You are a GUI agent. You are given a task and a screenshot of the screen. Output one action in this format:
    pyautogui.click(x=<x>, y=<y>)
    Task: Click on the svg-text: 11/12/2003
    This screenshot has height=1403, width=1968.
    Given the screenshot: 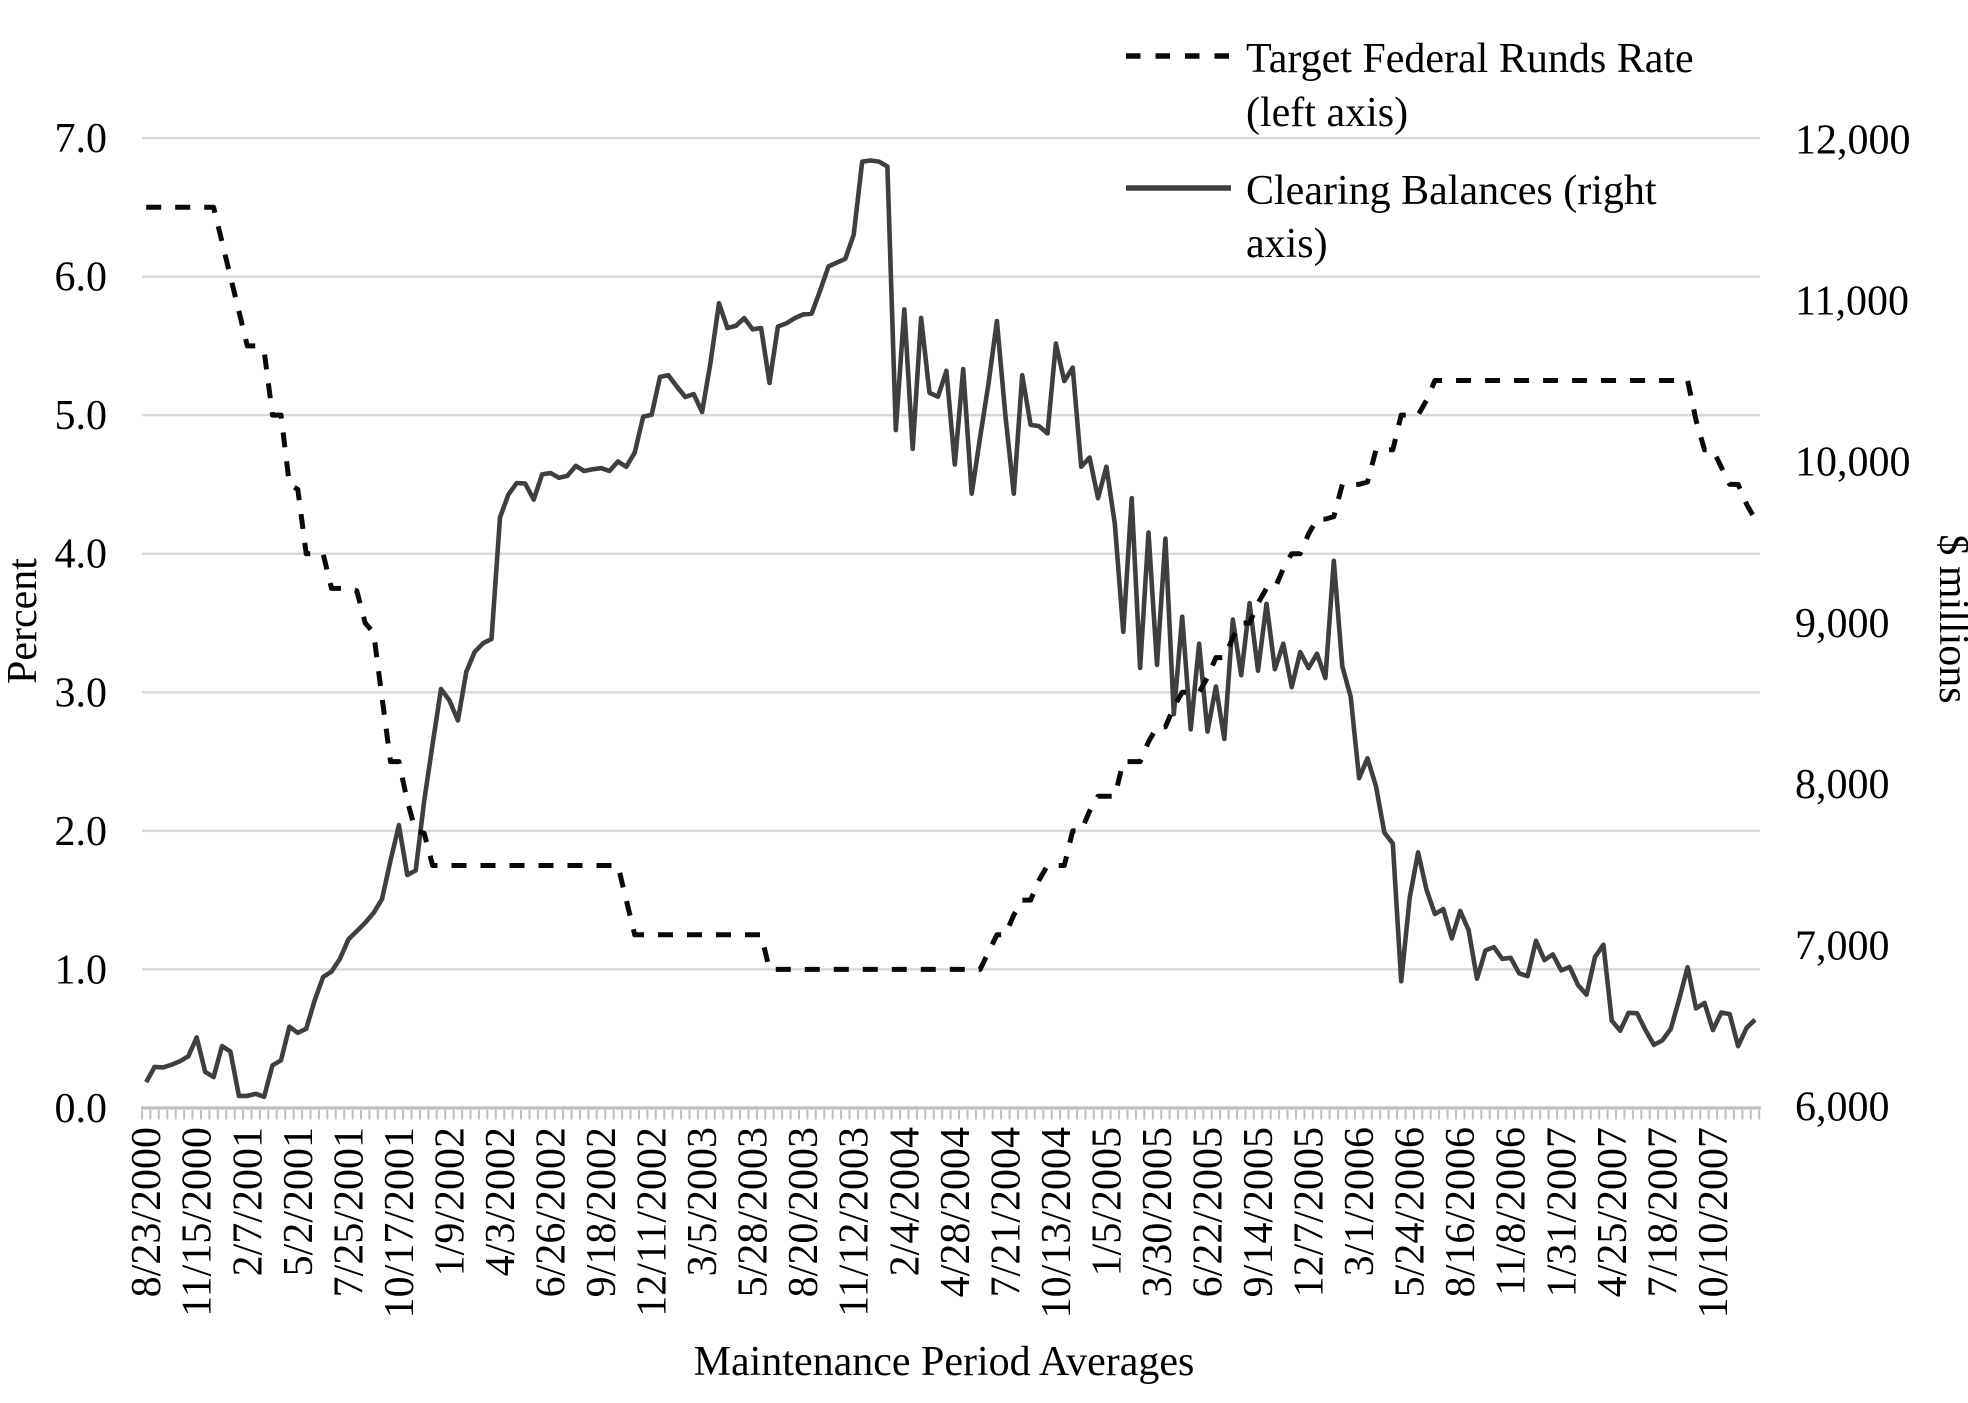 What is the action you would take?
    pyautogui.click(x=855, y=1222)
    